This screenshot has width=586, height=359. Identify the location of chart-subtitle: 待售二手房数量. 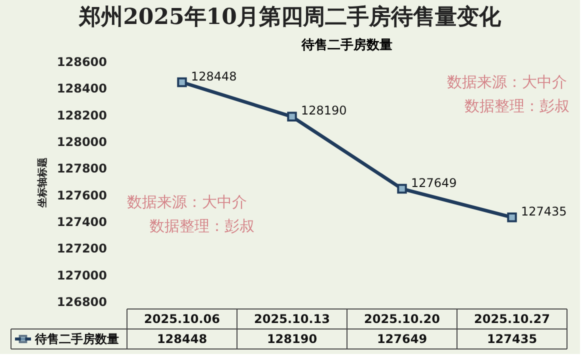
(346, 45).